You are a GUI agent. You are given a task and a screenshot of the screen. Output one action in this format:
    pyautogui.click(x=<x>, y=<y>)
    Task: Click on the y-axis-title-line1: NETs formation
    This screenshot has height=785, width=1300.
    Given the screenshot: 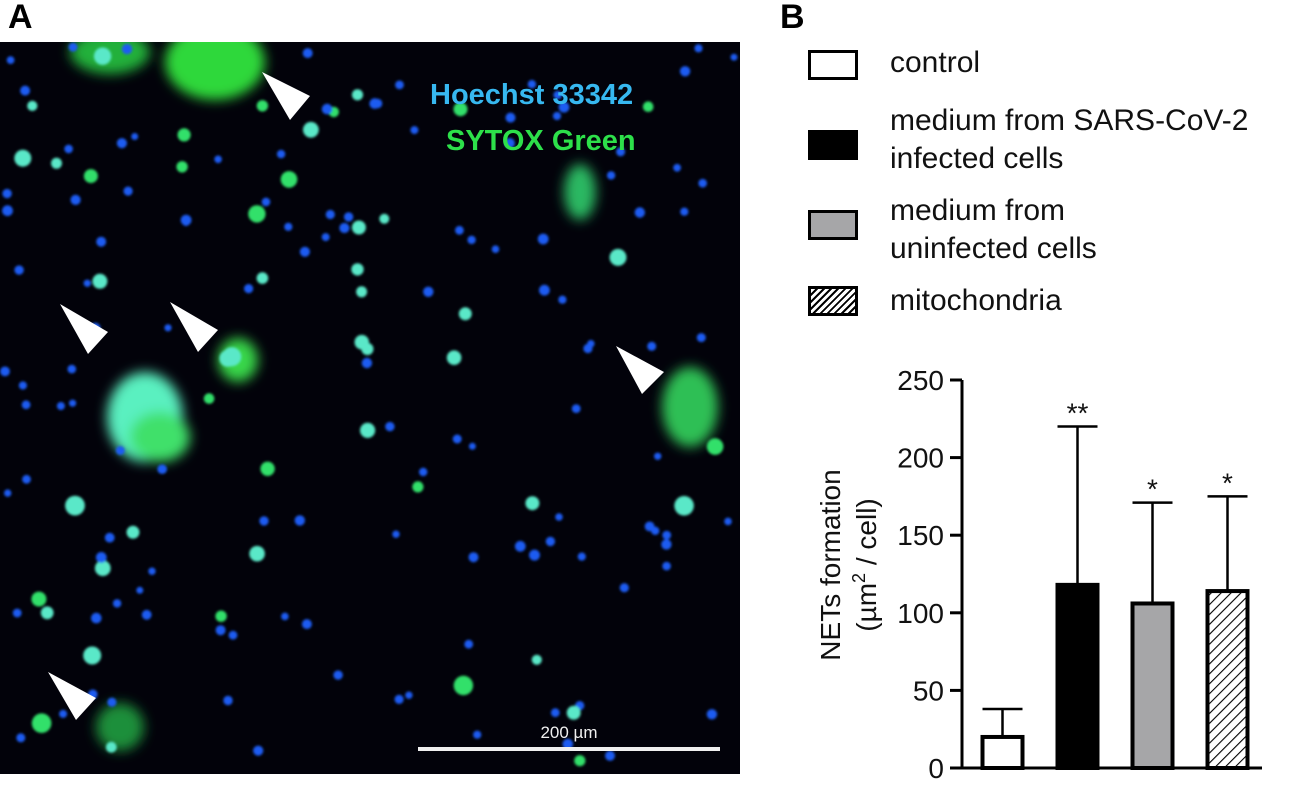 What is the action you would take?
    pyautogui.click(x=830, y=564)
    